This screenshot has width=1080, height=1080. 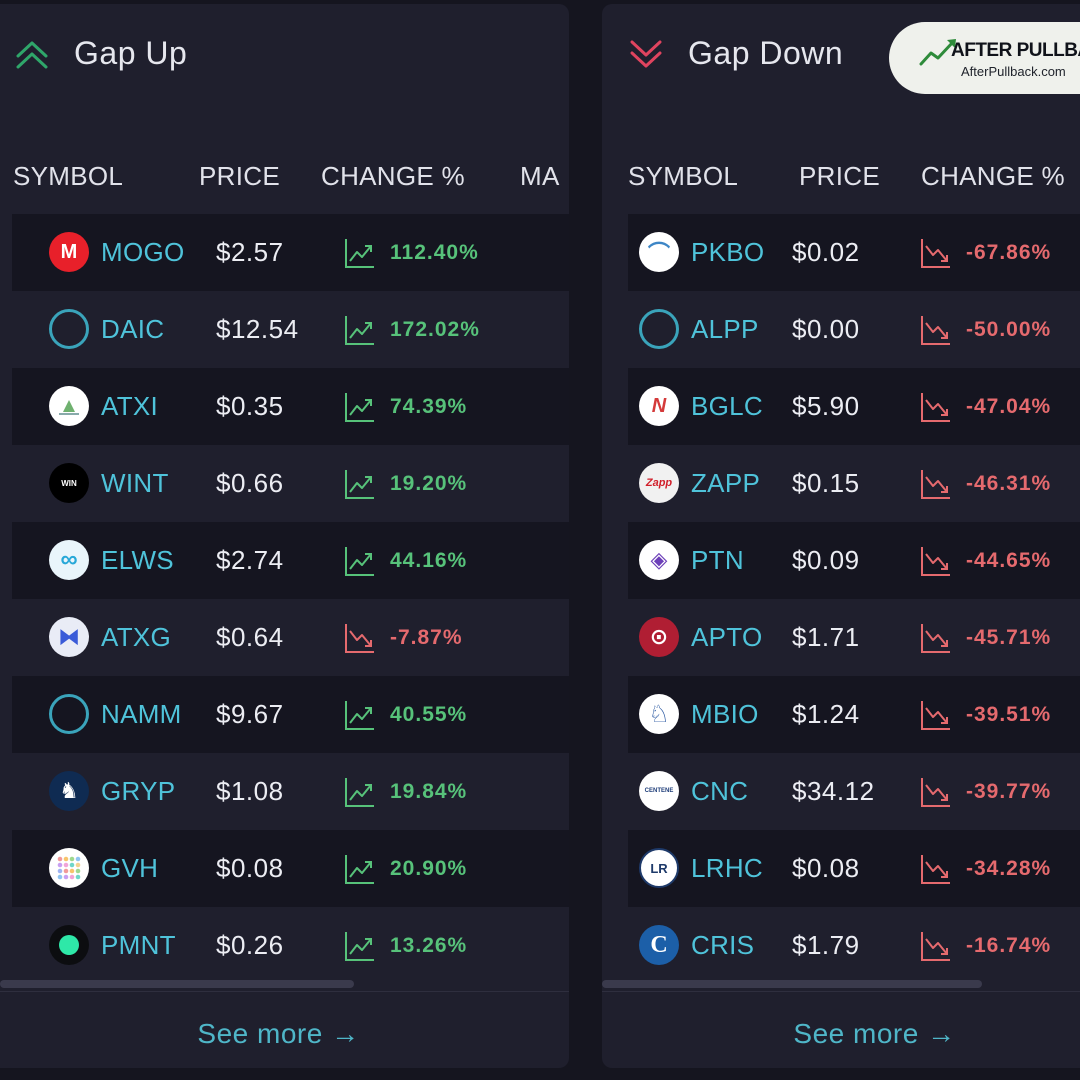 I want to click on zapp-logo: Zapp, so click(x=659, y=483).